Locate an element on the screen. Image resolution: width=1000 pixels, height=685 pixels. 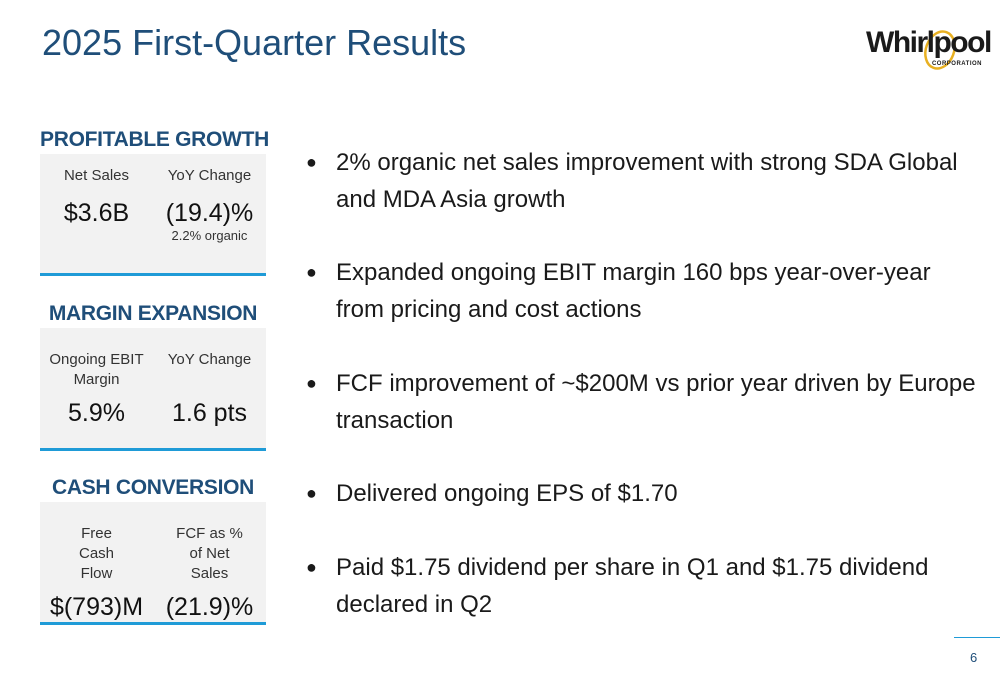
bullet-item: ● Delivered ongoing EPS of $1.70 is located at coordinates (640, 493).